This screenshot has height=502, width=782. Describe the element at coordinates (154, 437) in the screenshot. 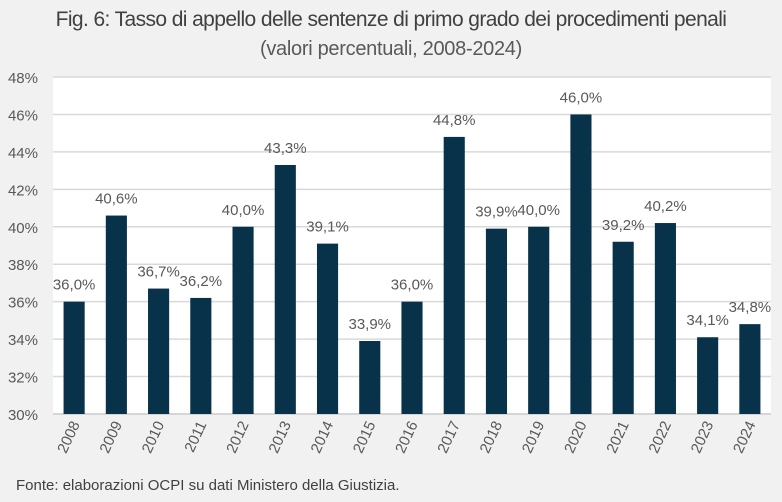

I see `x-tick-label: 2010` at that location.